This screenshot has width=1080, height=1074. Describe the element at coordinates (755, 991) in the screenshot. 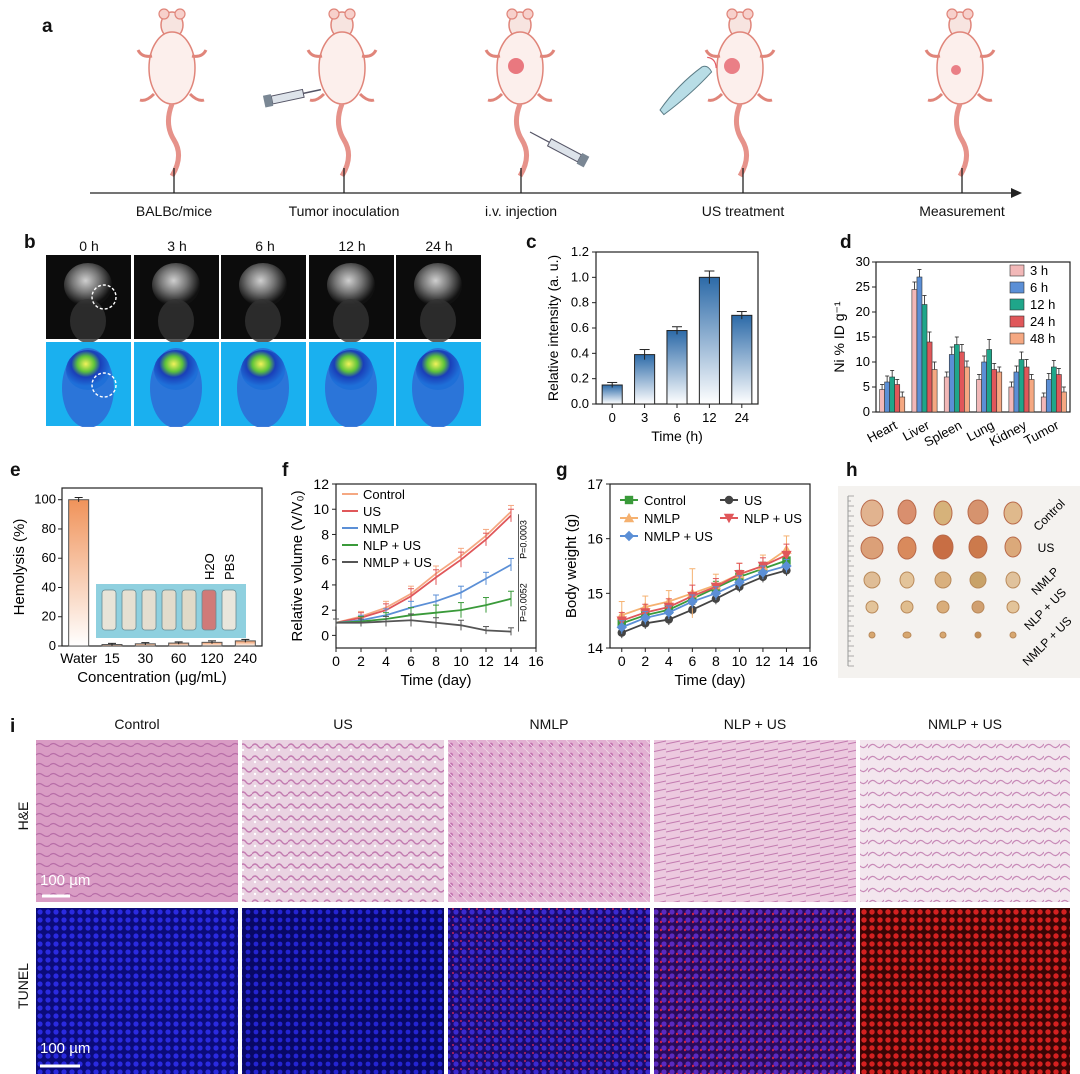

I see `tunel-image-nlp-us` at that location.